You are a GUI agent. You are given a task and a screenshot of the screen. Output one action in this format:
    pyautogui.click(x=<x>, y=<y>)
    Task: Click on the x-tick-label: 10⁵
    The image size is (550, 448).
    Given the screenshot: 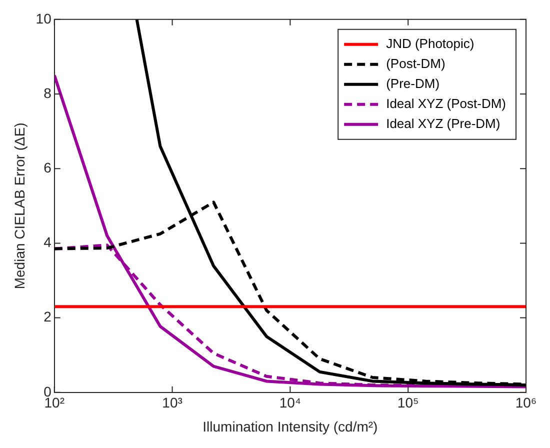 What is the action you would take?
    pyautogui.click(x=408, y=402)
    